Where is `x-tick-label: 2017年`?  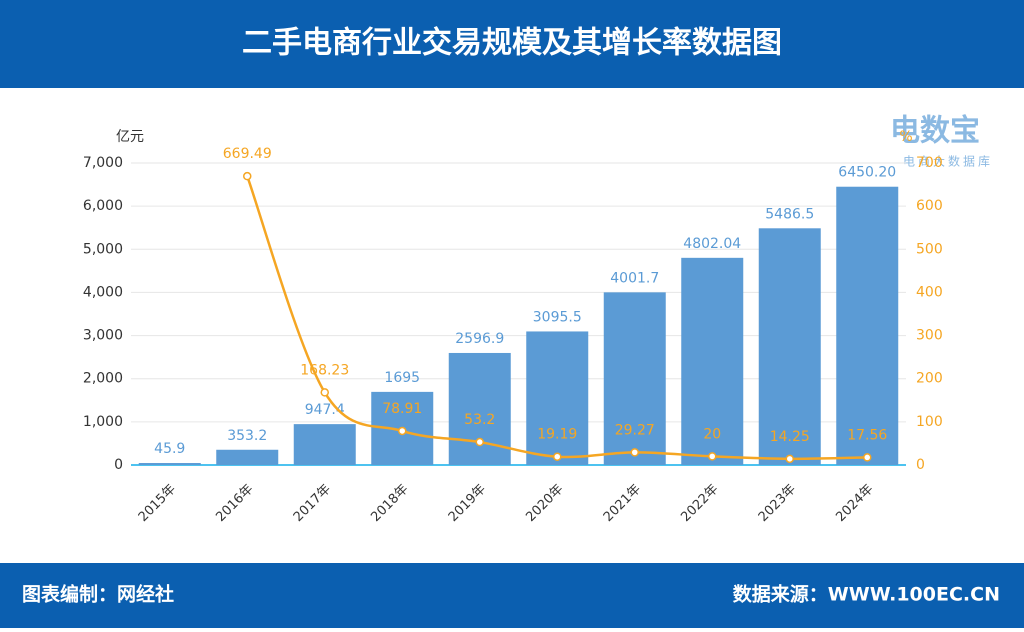 x-tick-label: 2017年 is located at coordinates (312, 503).